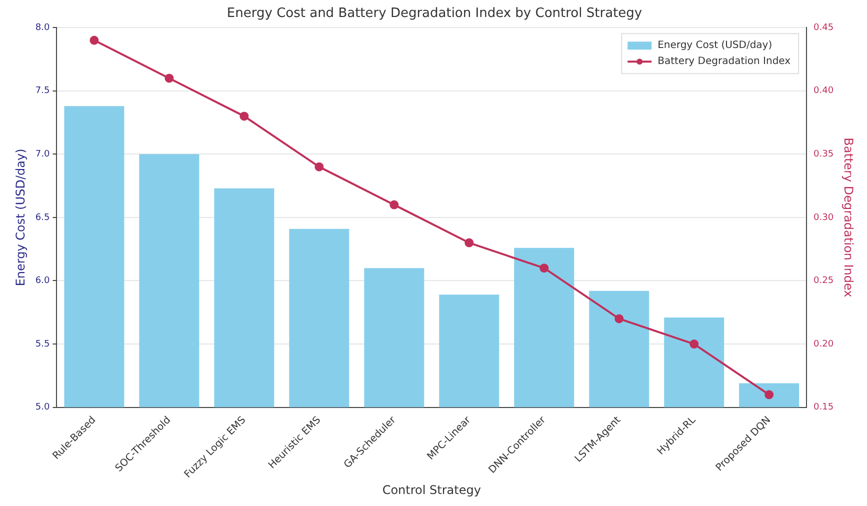 The image size is (867, 506). Describe the element at coordinates (42, 155) in the screenshot. I see `y-tick-label: 7.0` at that location.